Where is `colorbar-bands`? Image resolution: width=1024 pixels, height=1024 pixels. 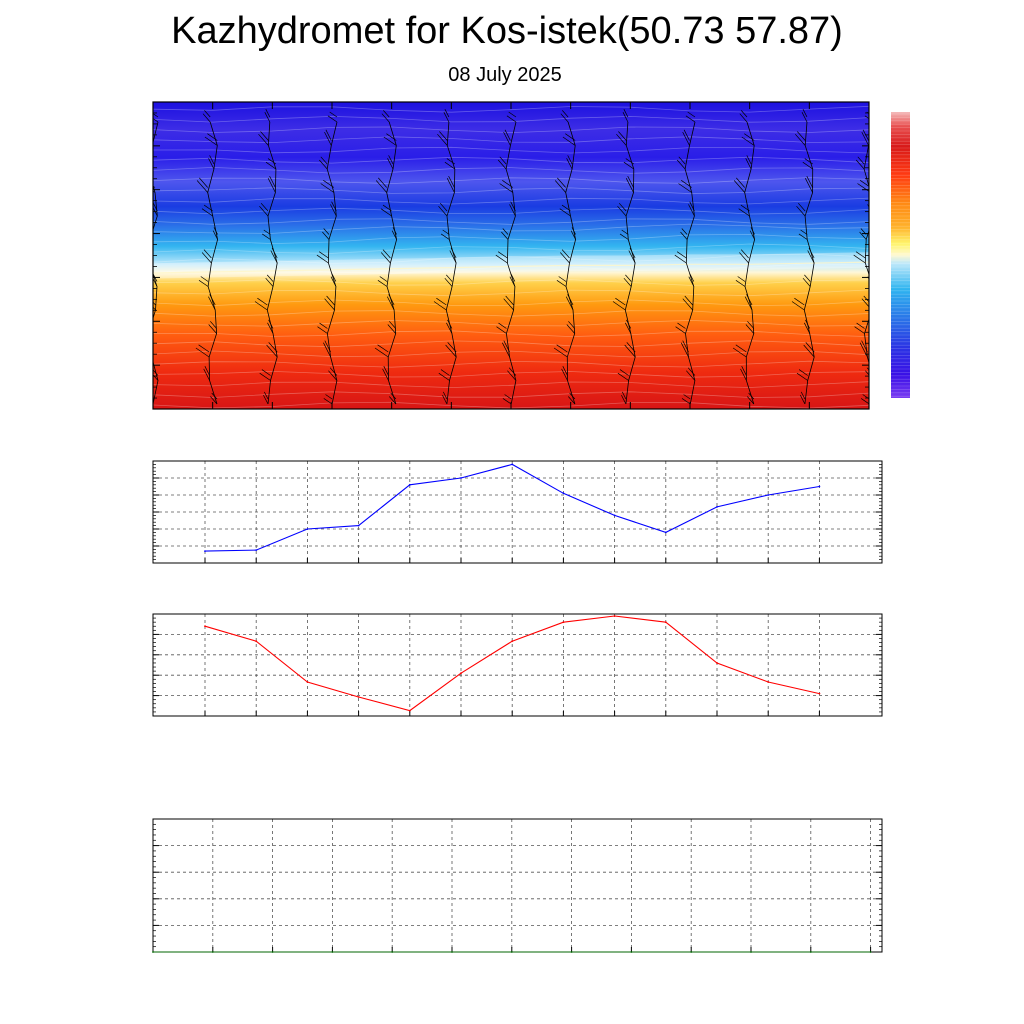
colorbar-bands is located at coordinates (900, 255).